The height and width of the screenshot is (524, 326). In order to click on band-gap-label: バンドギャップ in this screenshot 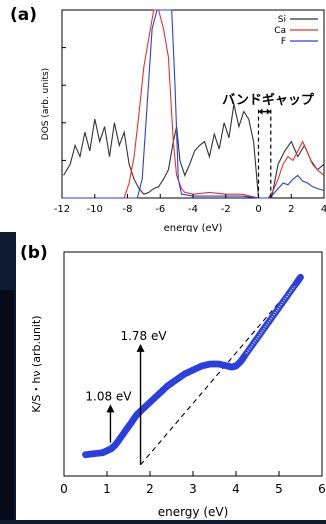, I will do `click(268, 100)`.